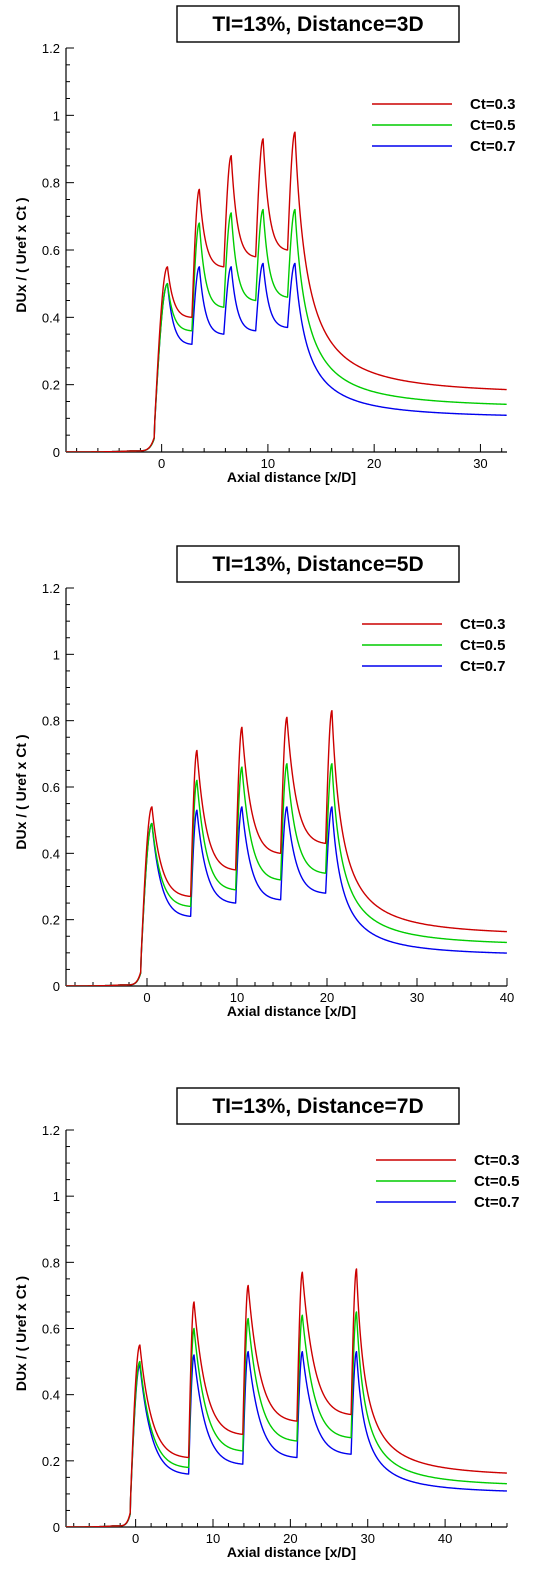 This screenshot has height=1571, width=539. I want to click on chart-title: TI=13%, Distance=5D, so click(317, 564).